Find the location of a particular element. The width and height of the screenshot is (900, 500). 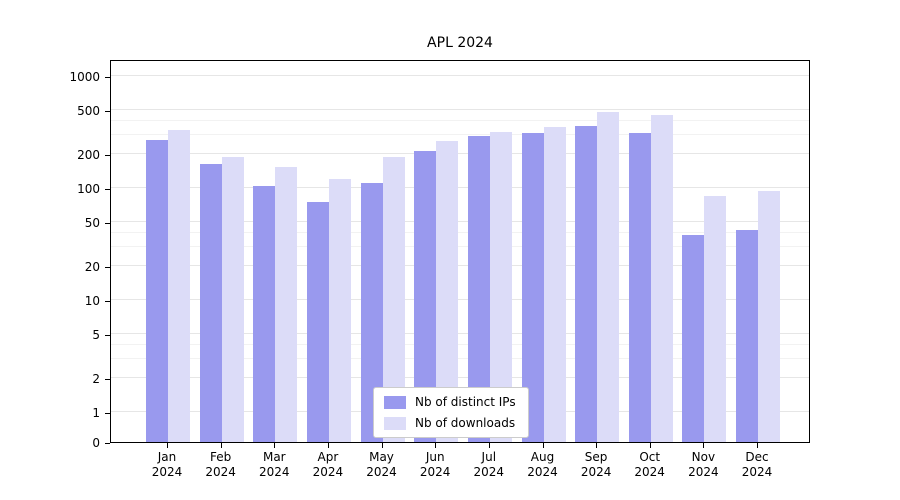

bar-nb-of-downloads-nov is located at coordinates (715, 318).